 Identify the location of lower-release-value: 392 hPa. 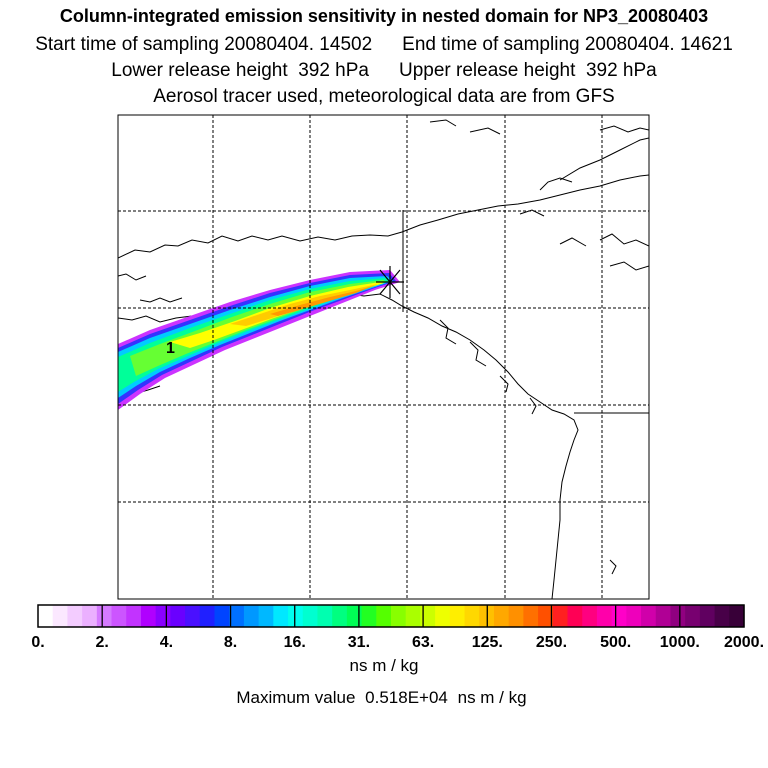
(333, 70).